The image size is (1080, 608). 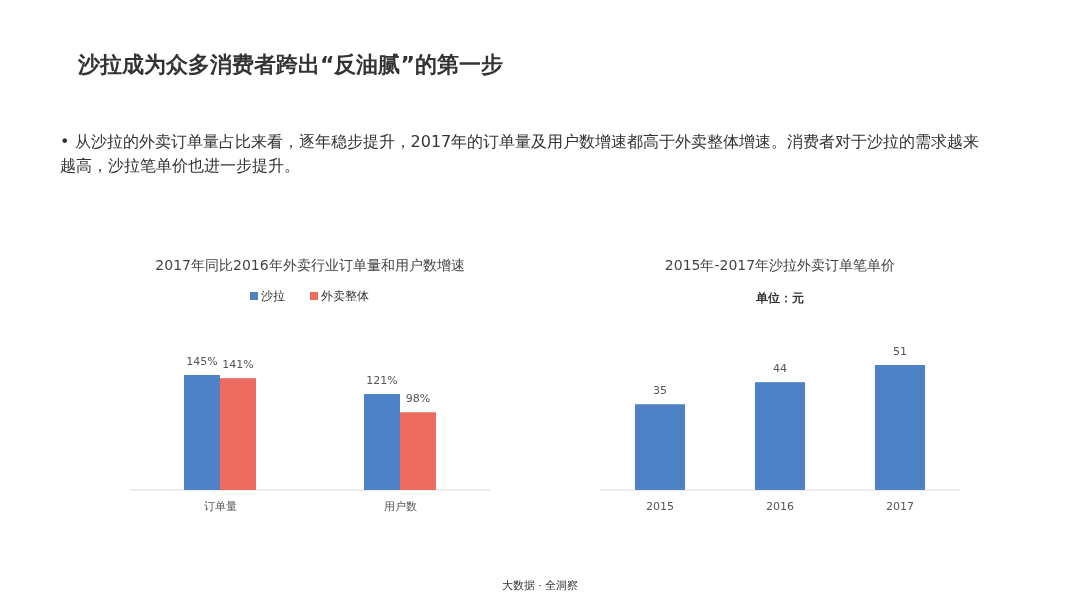 I want to click on text: 大数据 · 全洞察, so click(x=540, y=585).